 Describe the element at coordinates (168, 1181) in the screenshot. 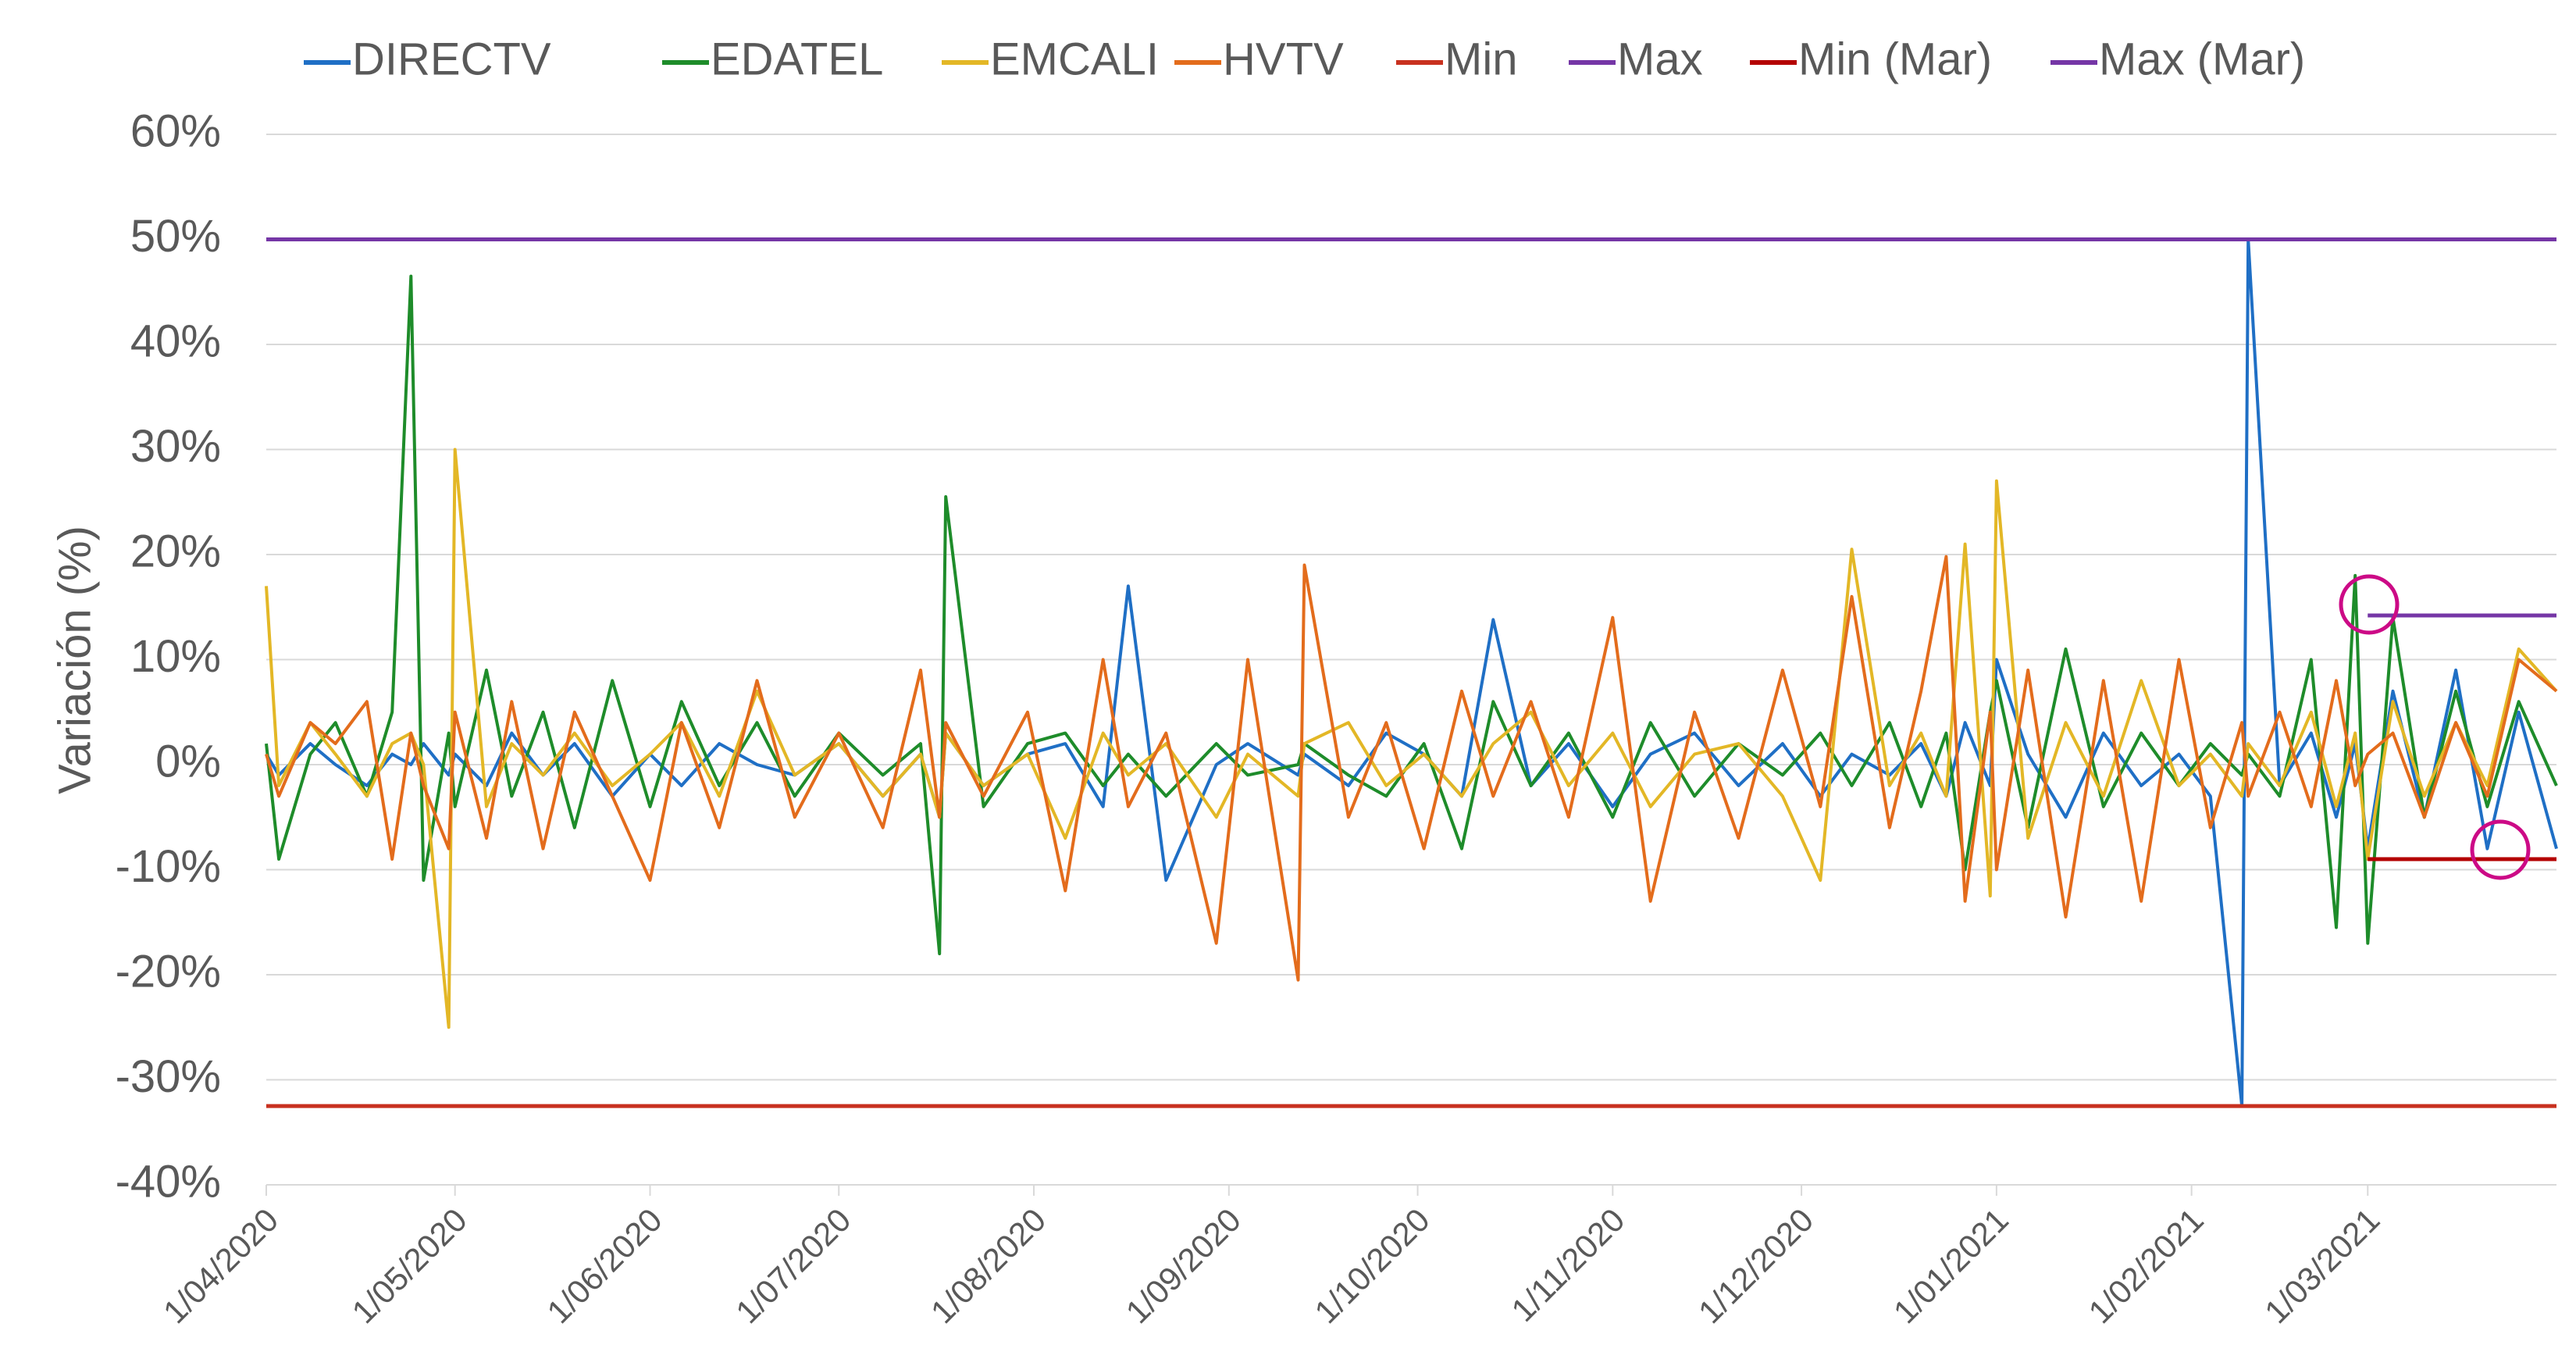

I see `y-tick-label: -40%` at that location.